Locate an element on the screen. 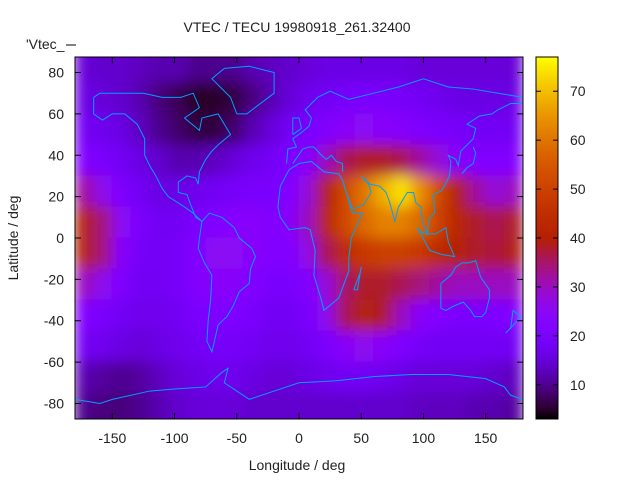 The image size is (640, 480). x-tick-label: -100 is located at coordinates (175, 438).